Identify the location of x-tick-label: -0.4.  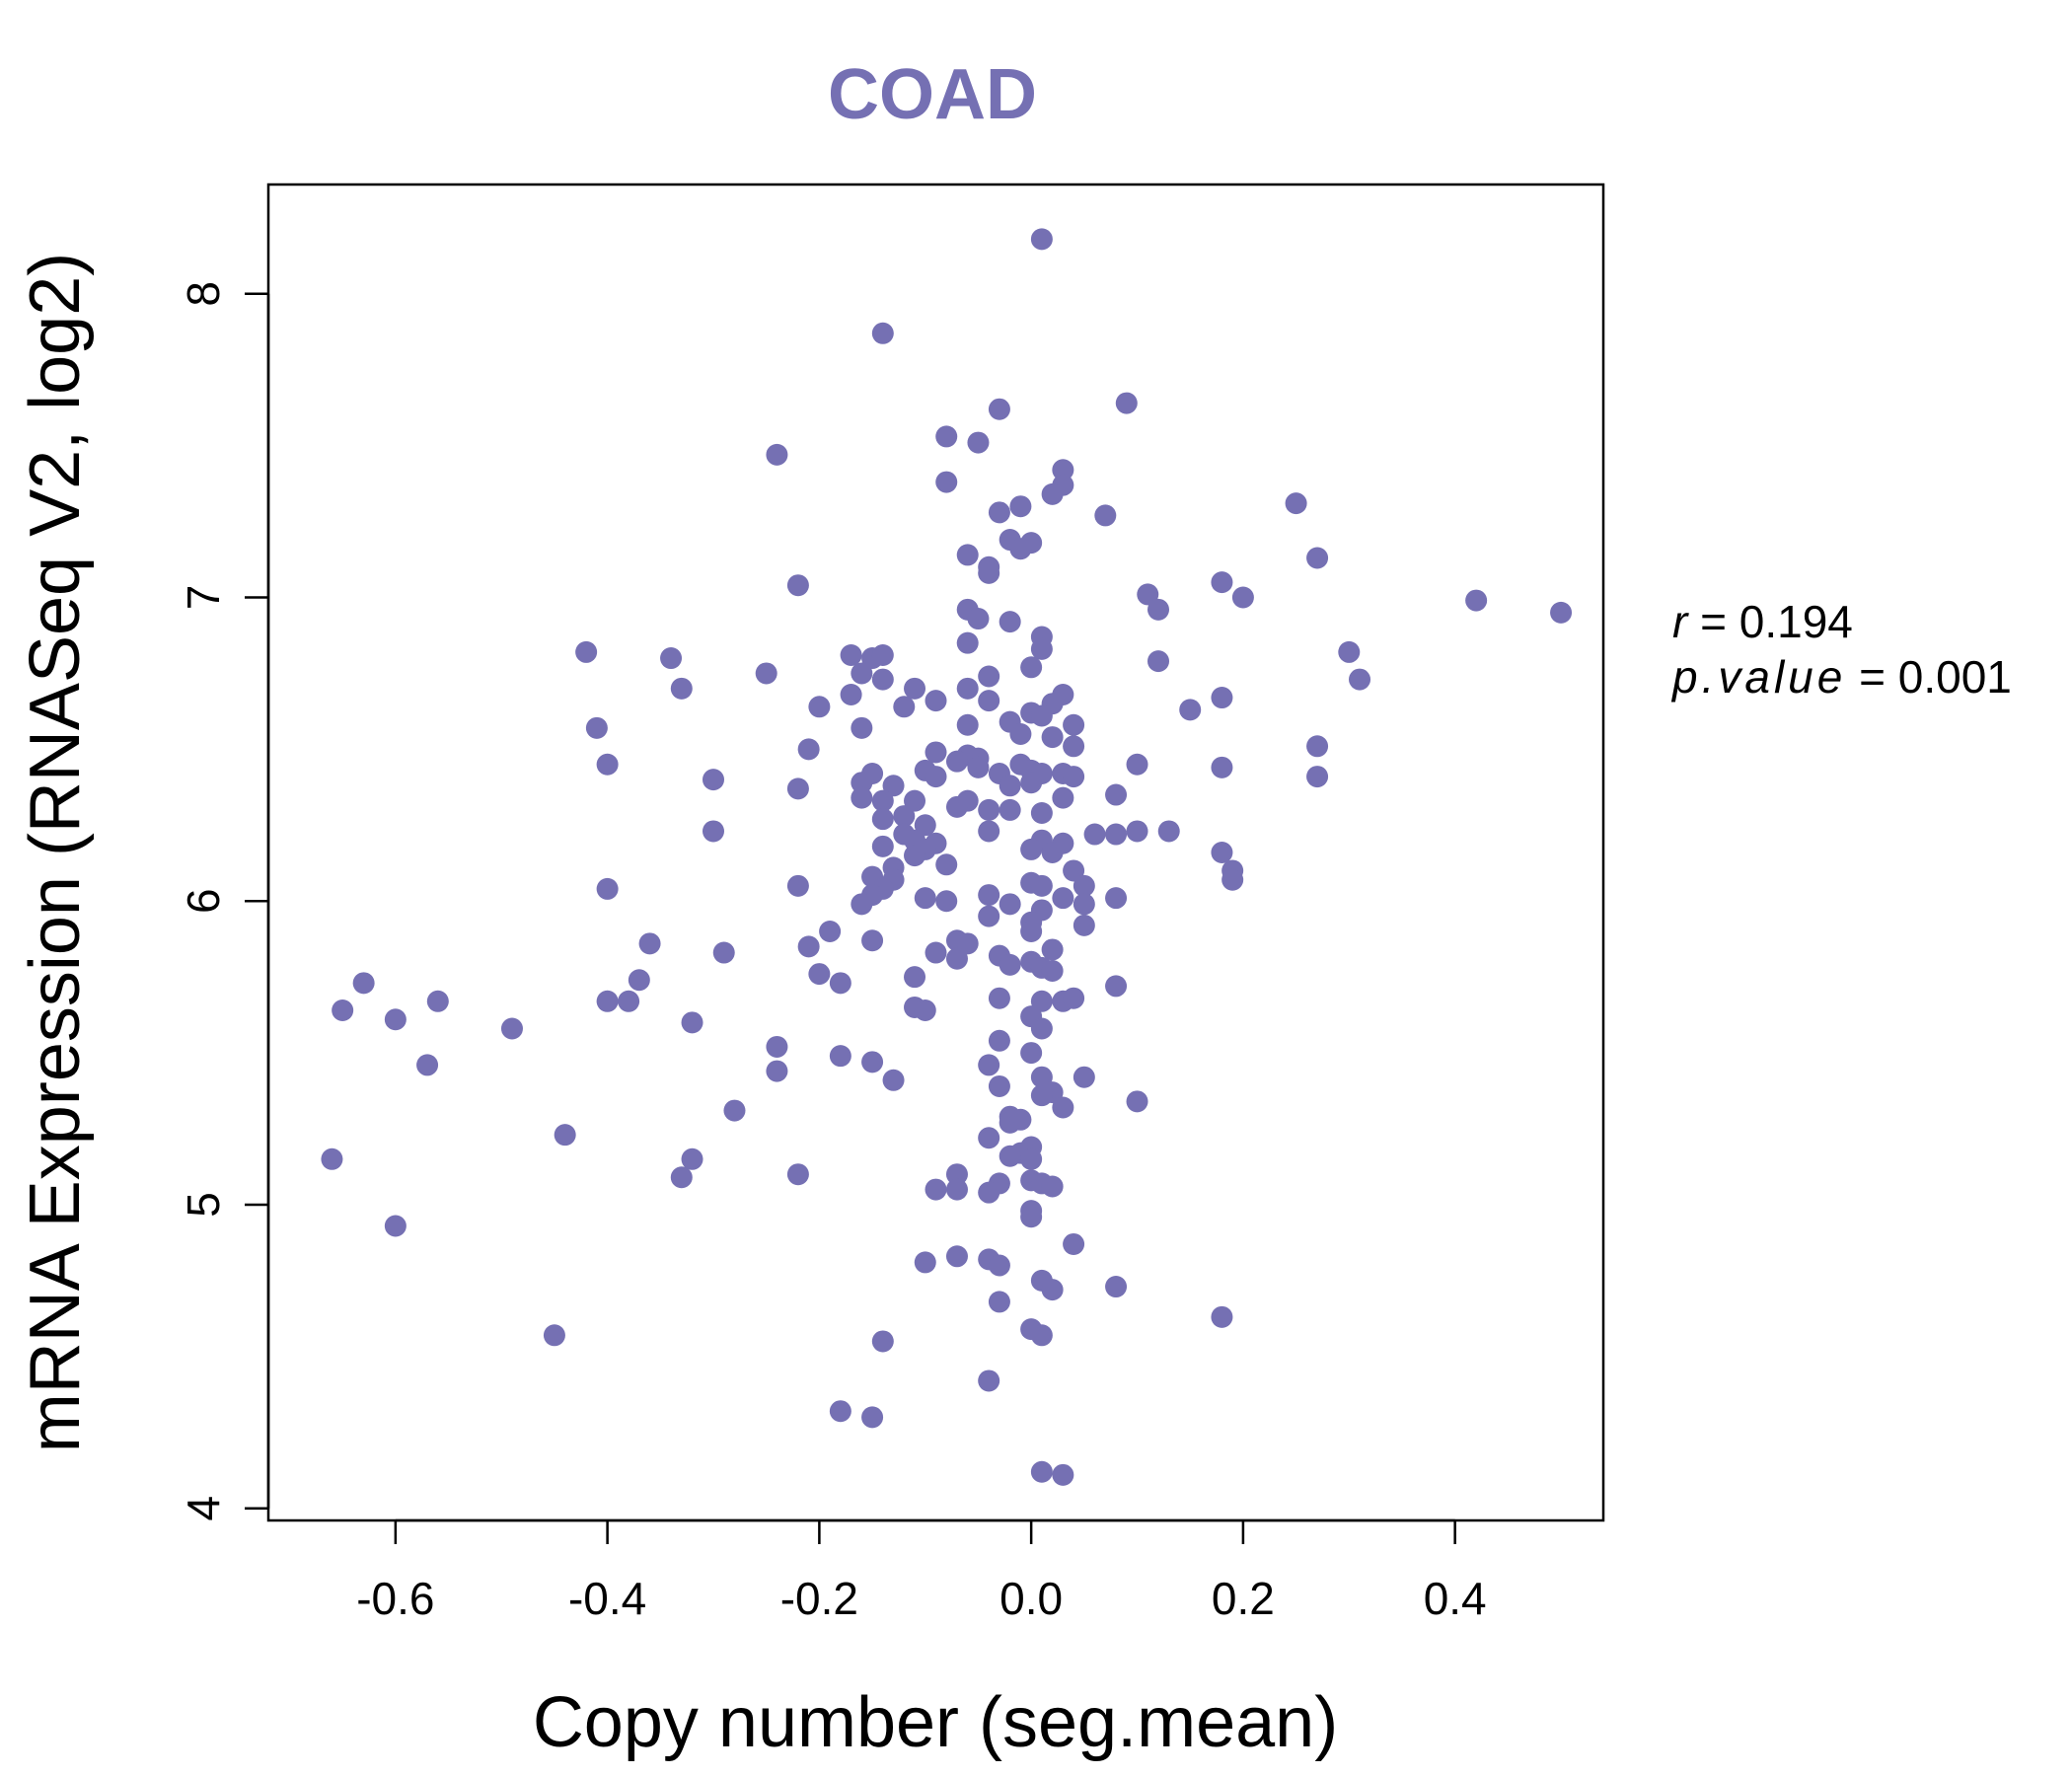
(607, 1599).